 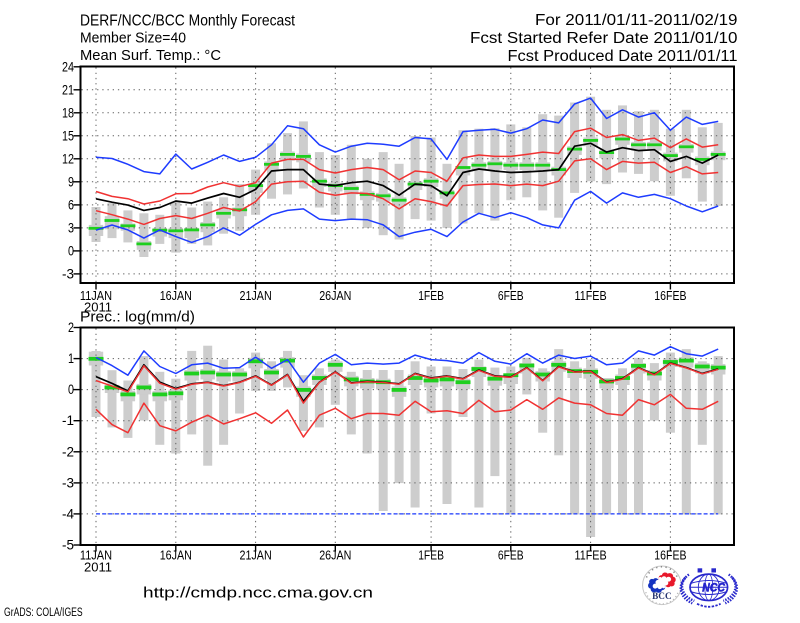 What do you see at coordinates (68, 135) in the screenshot?
I see `svg-text: 15` at bounding box center [68, 135].